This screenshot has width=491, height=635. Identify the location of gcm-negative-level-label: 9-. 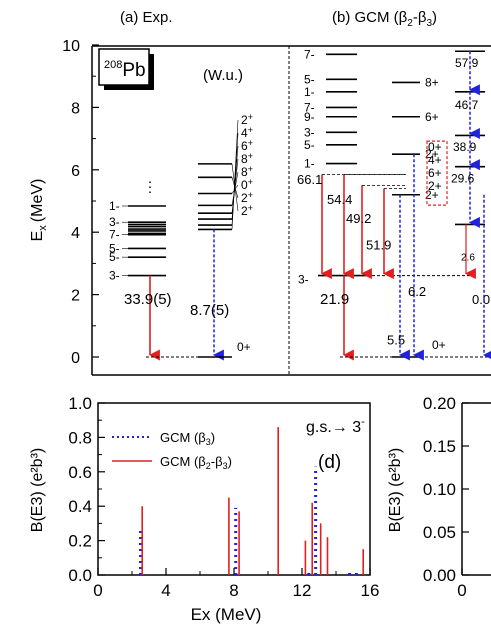
(309, 117).